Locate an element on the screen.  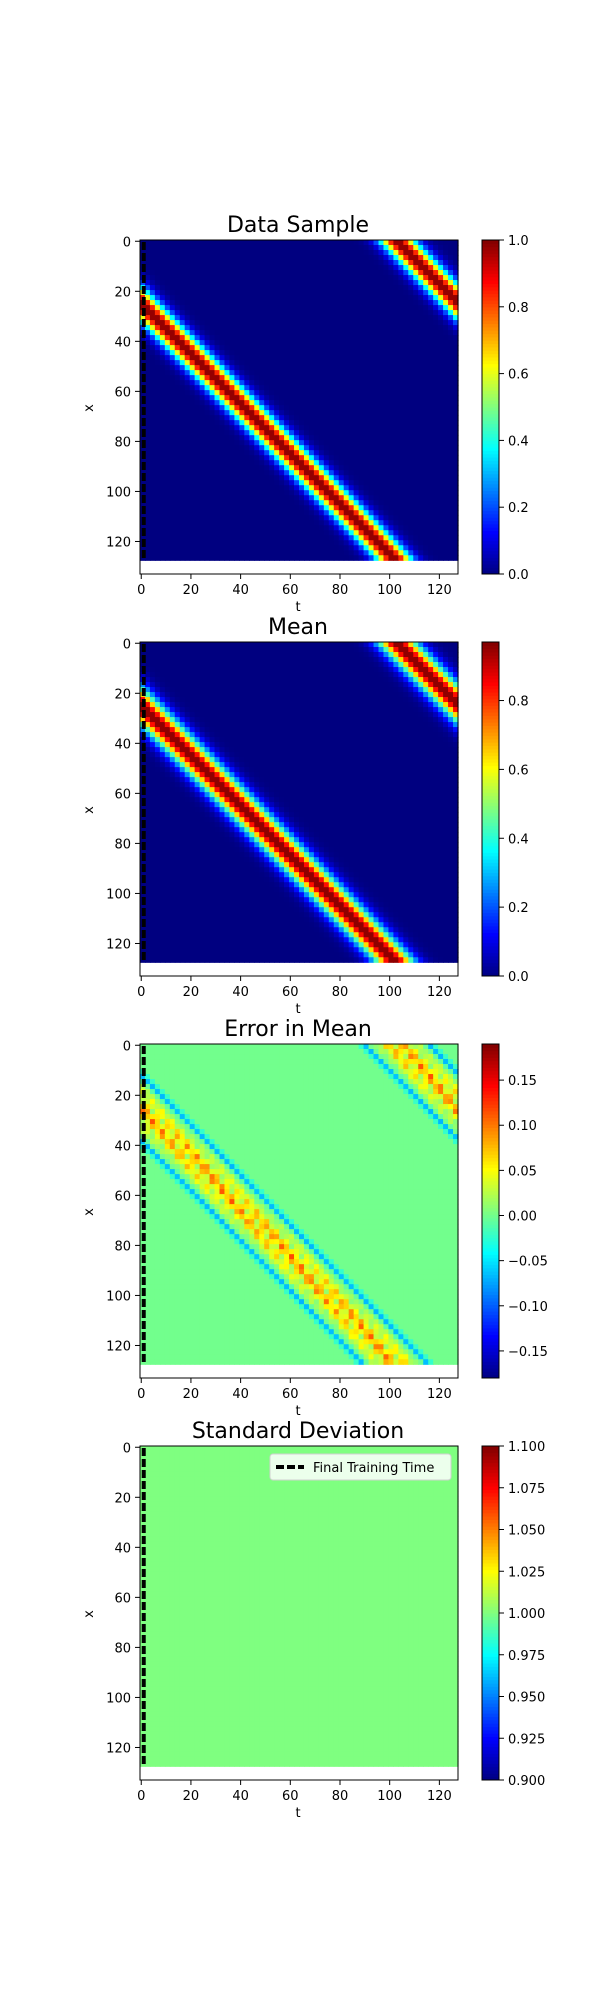
colorbar-segment is located at coordinates (490, 499).